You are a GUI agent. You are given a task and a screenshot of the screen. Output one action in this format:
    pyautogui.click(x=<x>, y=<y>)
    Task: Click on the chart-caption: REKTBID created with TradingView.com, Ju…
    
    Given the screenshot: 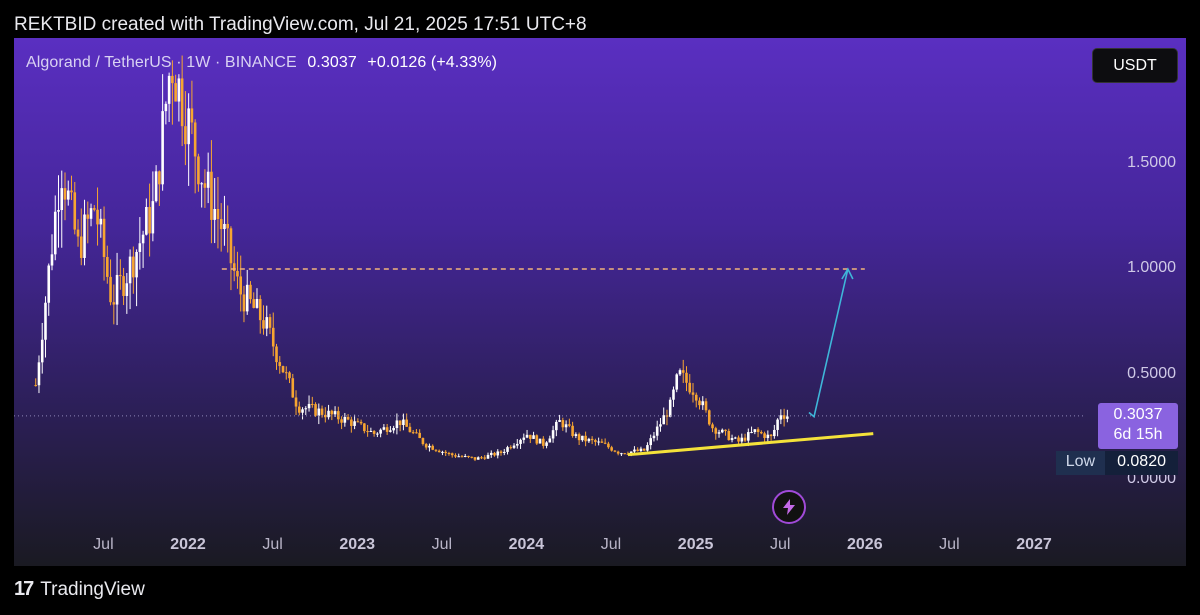 What is the action you would take?
    pyautogui.click(x=300, y=24)
    